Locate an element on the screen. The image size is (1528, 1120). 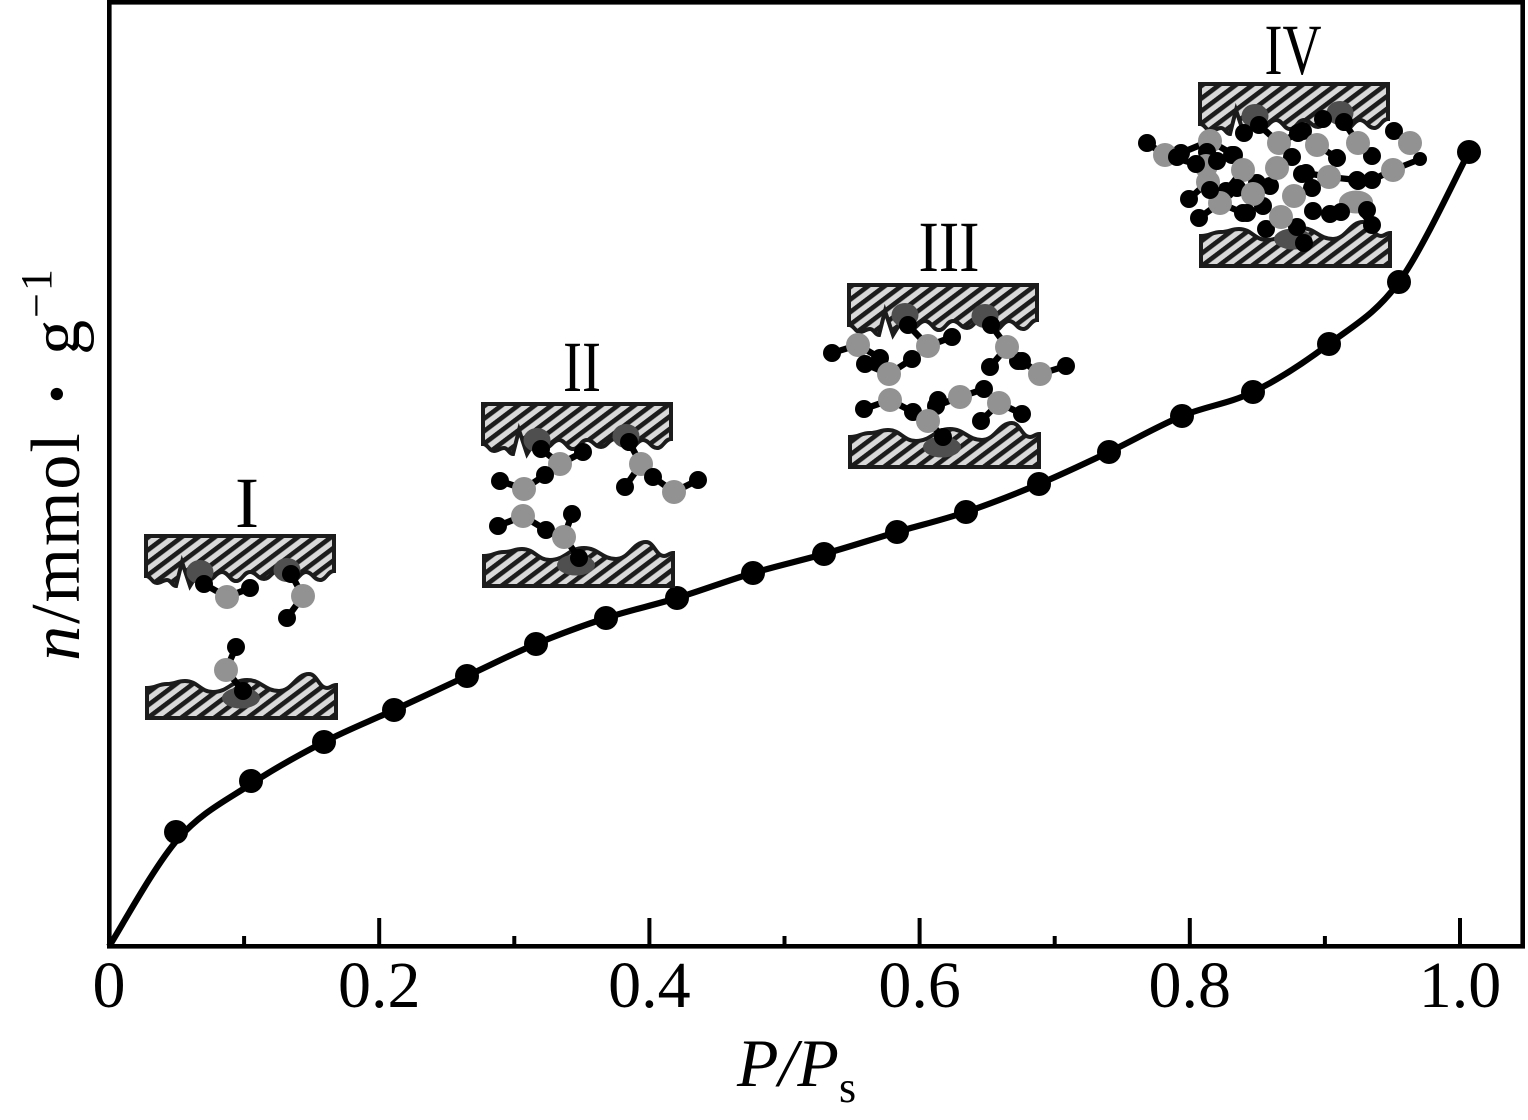
svg-text: 1.0 is located at coordinates (1460, 985).